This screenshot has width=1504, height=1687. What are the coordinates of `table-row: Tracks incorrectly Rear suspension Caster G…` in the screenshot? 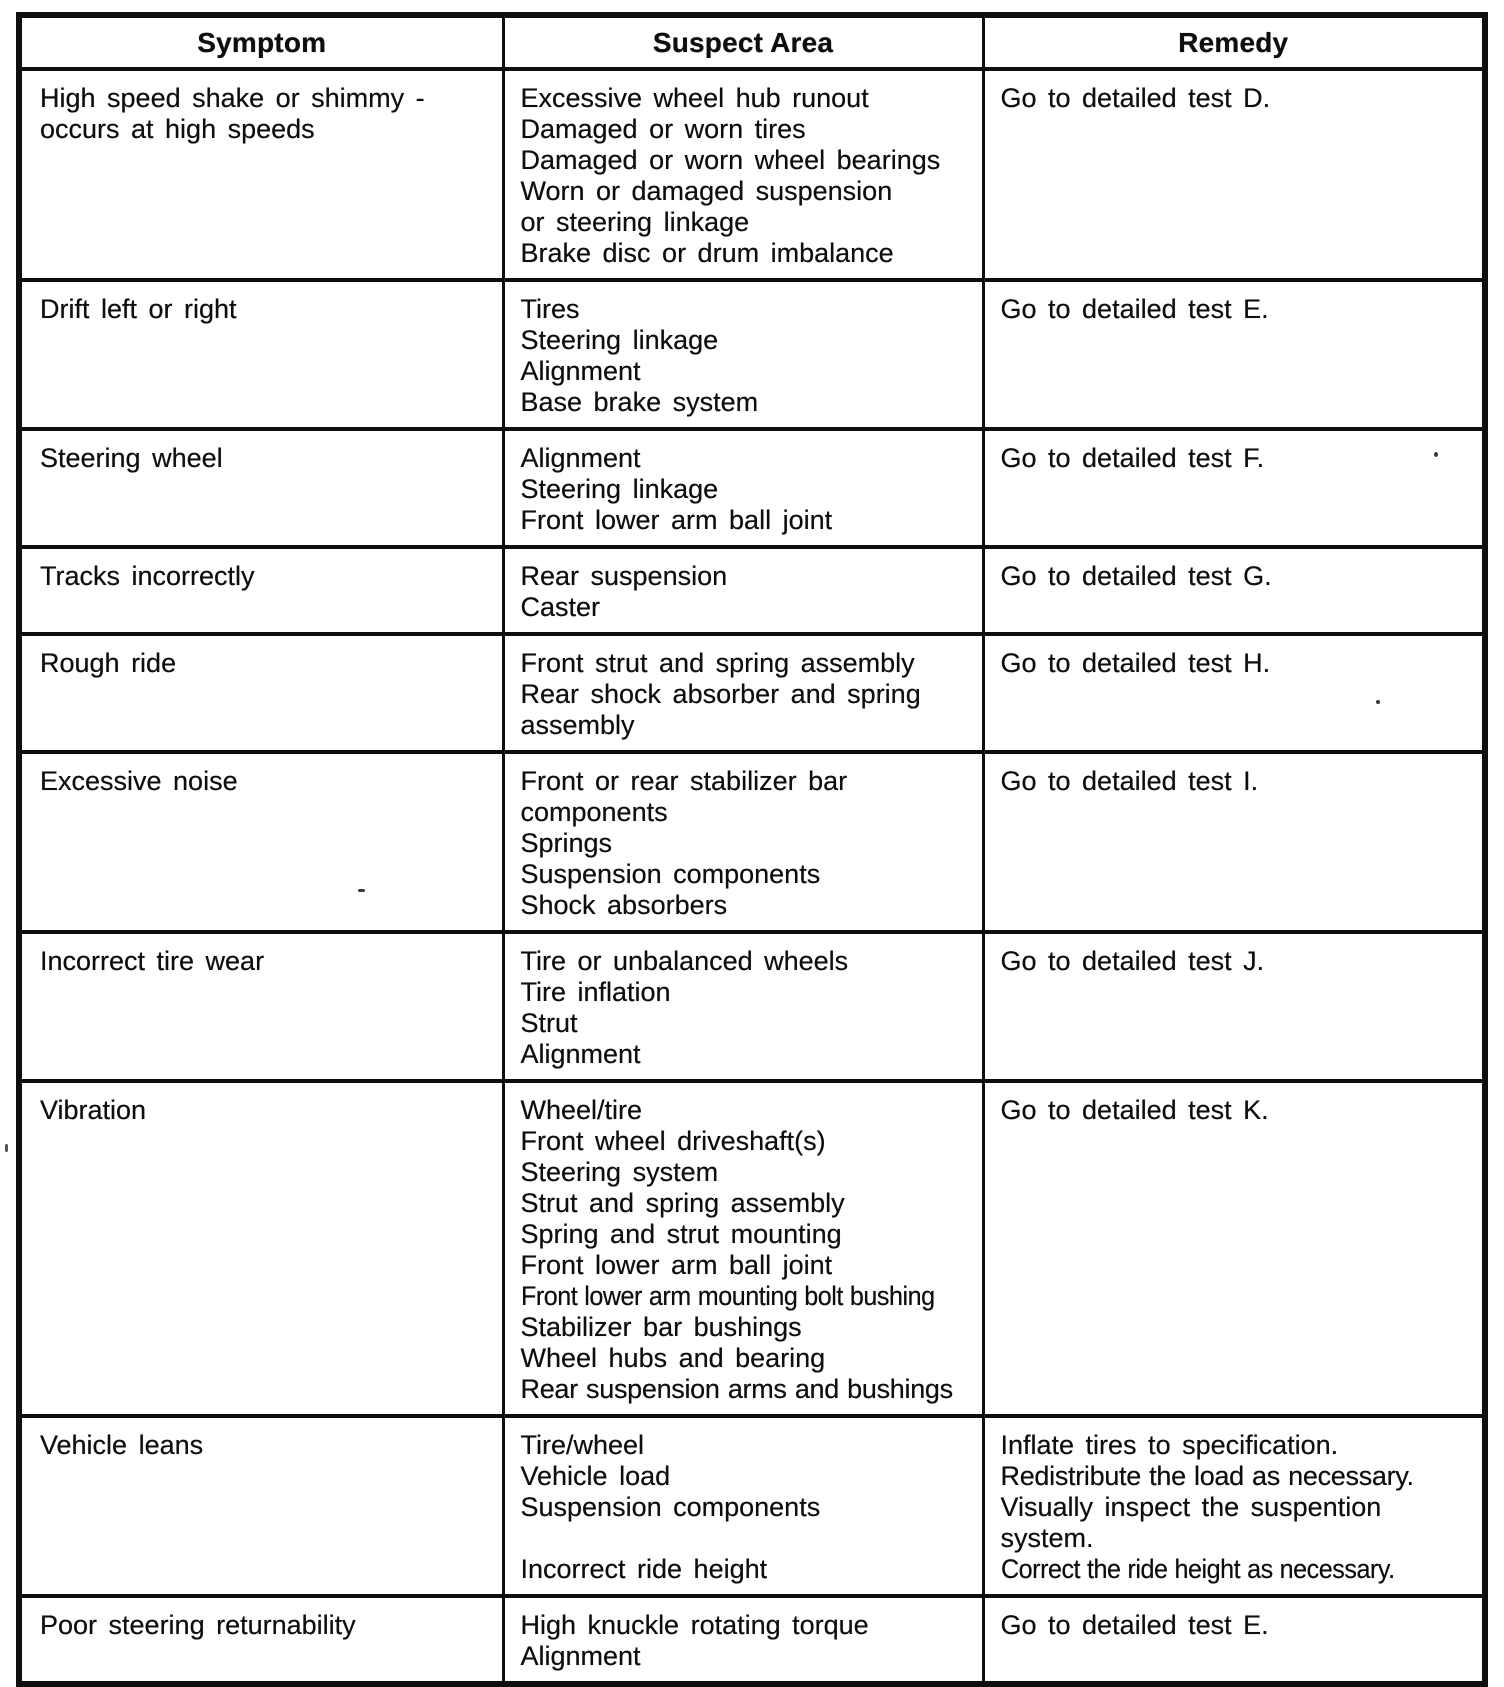 It's located at (752, 590).